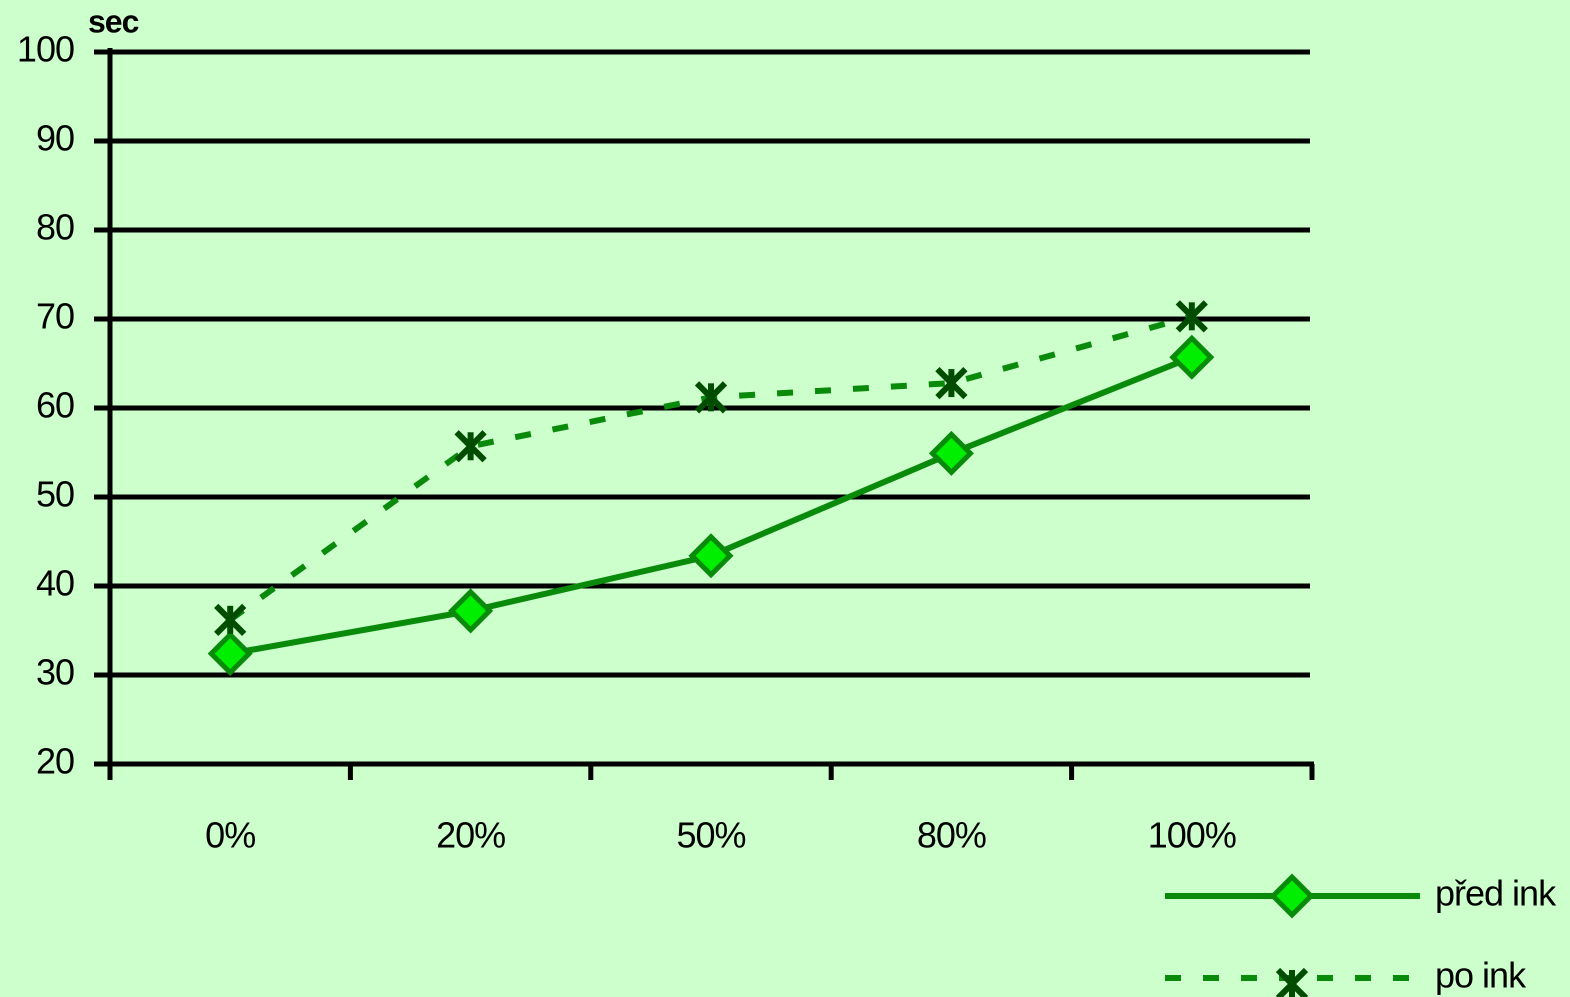  What do you see at coordinates (55, 583) in the screenshot?
I see `y-tick-label: 40` at bounding box center [55, 583].